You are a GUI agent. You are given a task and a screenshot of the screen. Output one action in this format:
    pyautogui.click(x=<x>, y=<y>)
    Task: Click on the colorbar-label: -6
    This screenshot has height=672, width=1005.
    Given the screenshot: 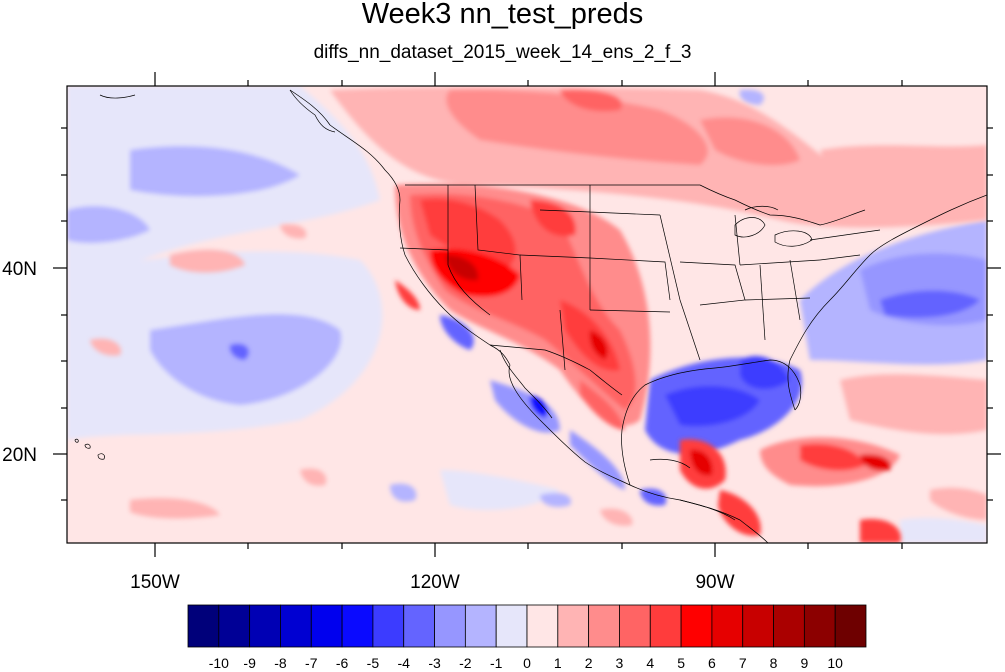 What is the action you would take?
    pyautogui.click(x=342, y=663)
    